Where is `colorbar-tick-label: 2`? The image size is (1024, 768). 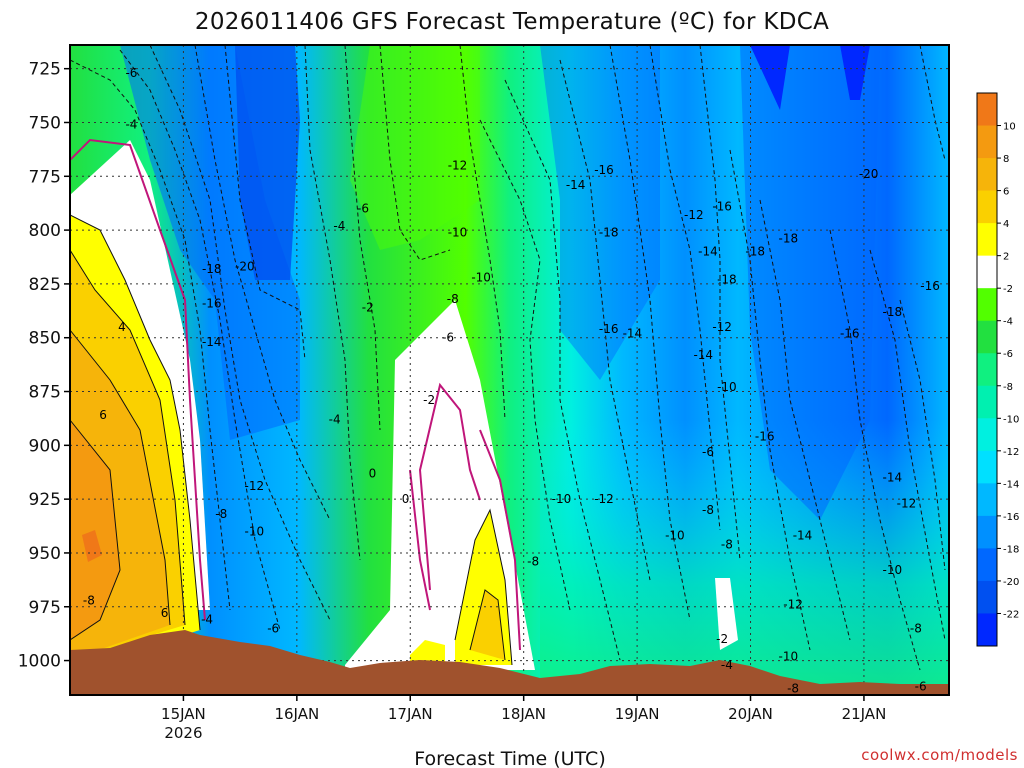 colorbar-tick-label: 2 is located at coordinates (1006, 257).